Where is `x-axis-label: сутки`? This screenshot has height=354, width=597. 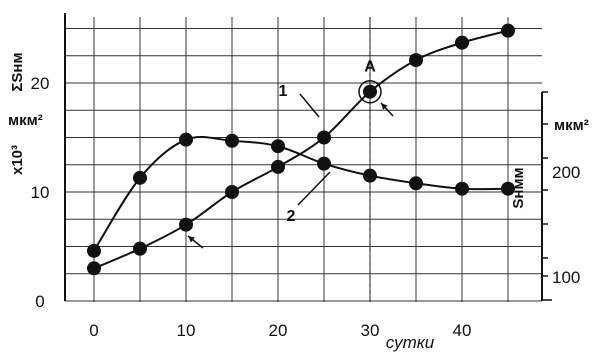 x-axis-label: сутки is located at coordinates (410, 342).